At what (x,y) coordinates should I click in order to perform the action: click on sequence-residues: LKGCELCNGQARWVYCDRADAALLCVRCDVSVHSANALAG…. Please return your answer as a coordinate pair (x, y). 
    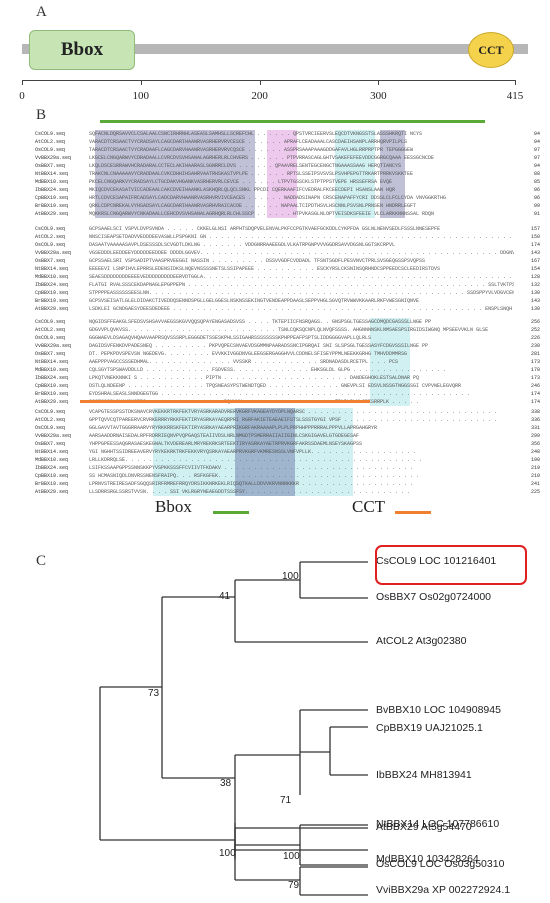
    Looking at the image, I should click on (262, 158).